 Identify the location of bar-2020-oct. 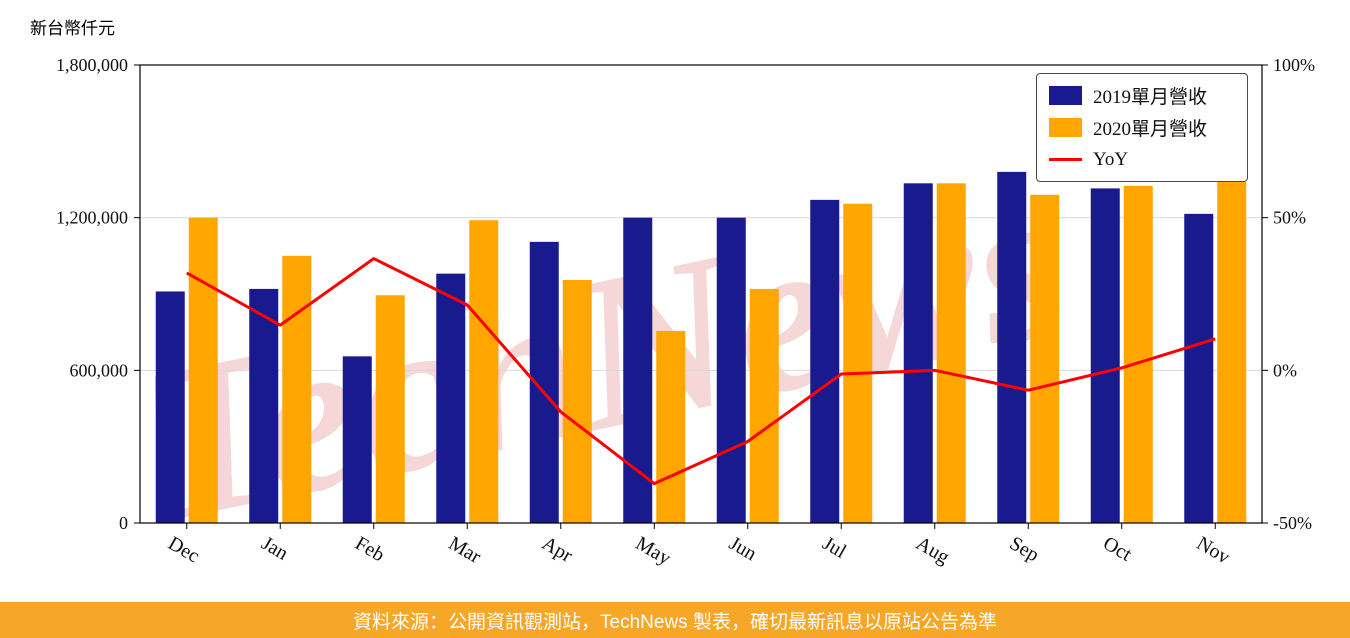
(1138, 354).